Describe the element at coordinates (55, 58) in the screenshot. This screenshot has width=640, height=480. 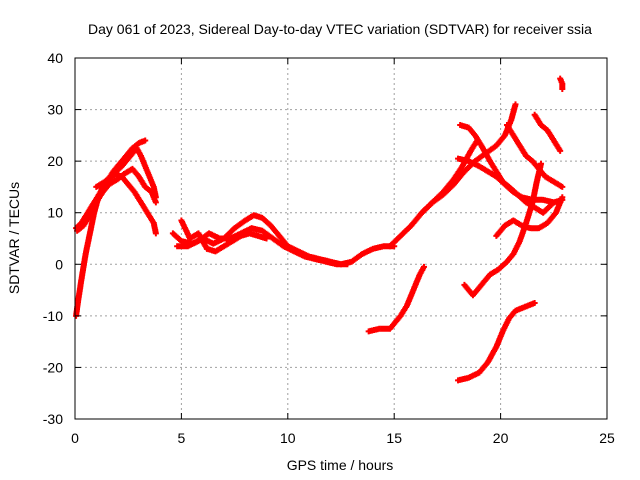
I see `y-tick-label: 40` at that location.